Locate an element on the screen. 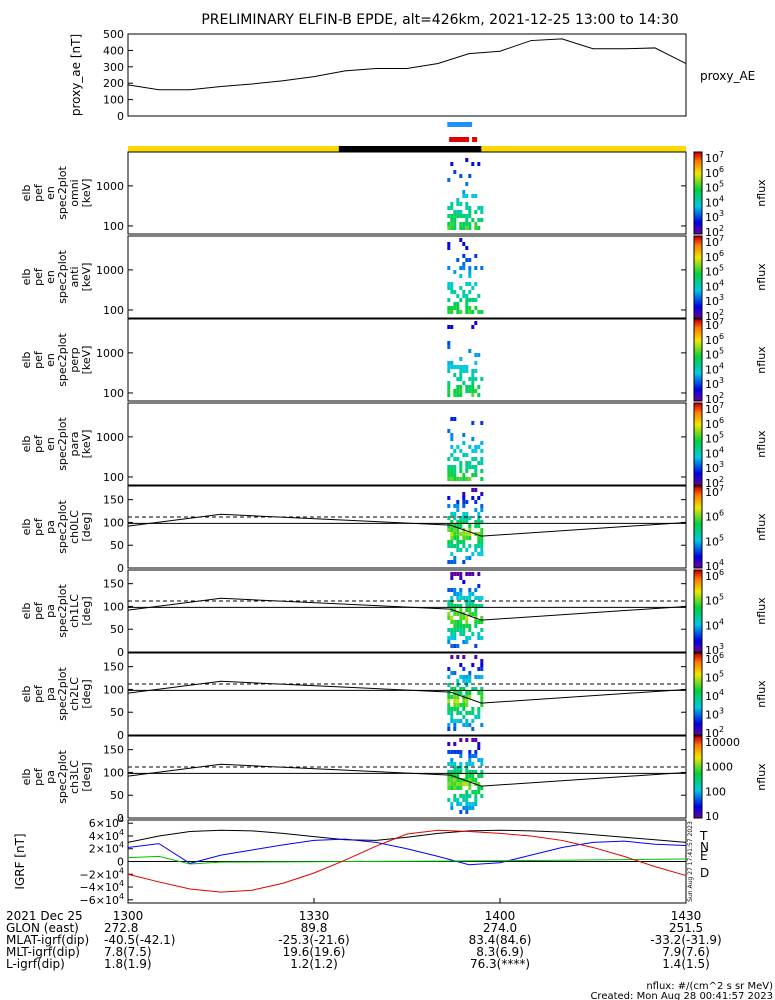  proxy-ae-ytick-label: 300 is located at coordinates (113, 67).